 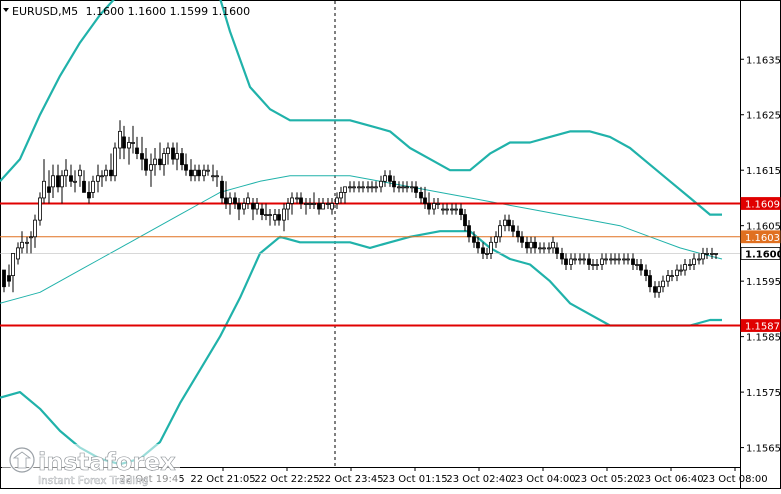 I want to click on x-tick-label: 22 Oct 22:25, so click(x=286, y=479).